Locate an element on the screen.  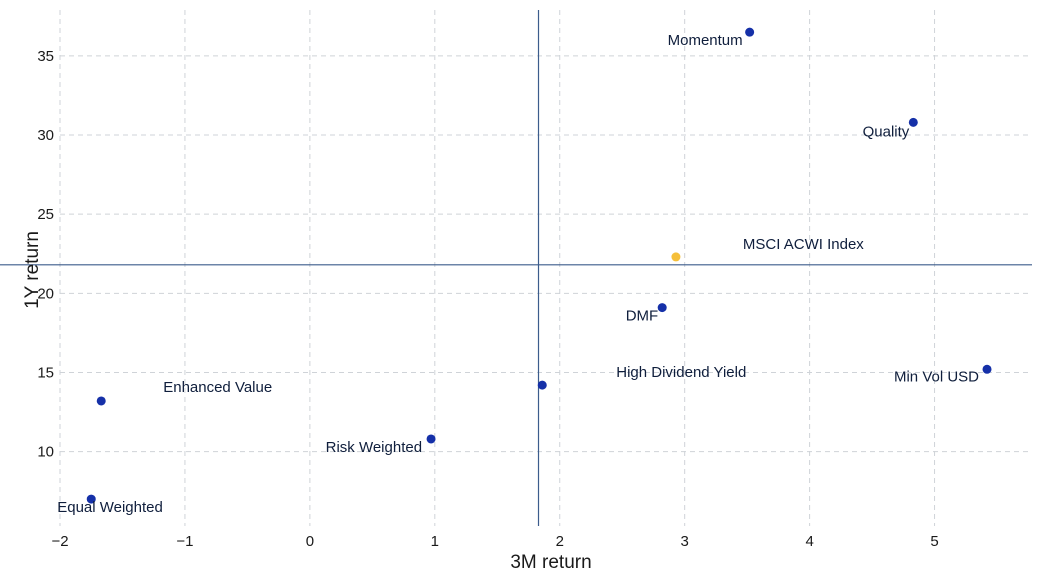
point-label: DMF is located at coordinates (642, 316).